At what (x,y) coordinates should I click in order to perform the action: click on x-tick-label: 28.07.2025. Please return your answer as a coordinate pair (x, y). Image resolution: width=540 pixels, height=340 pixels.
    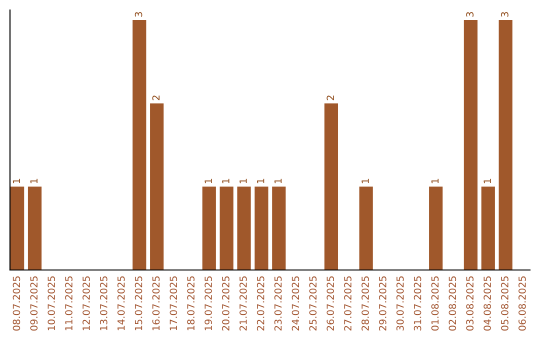
    Looking at the image, I should click on (365, 303).